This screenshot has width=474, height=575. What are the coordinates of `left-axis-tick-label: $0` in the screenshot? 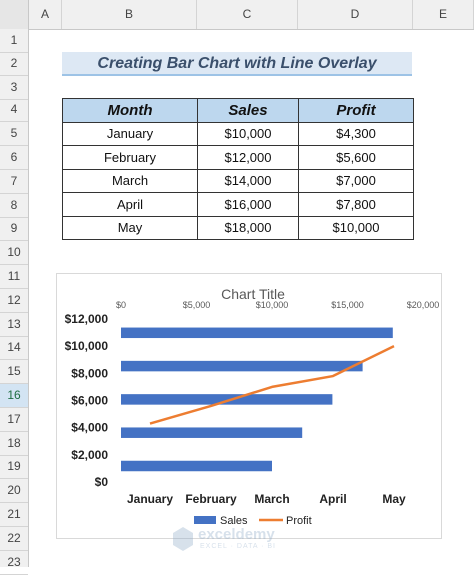 It's located at (102, 482).